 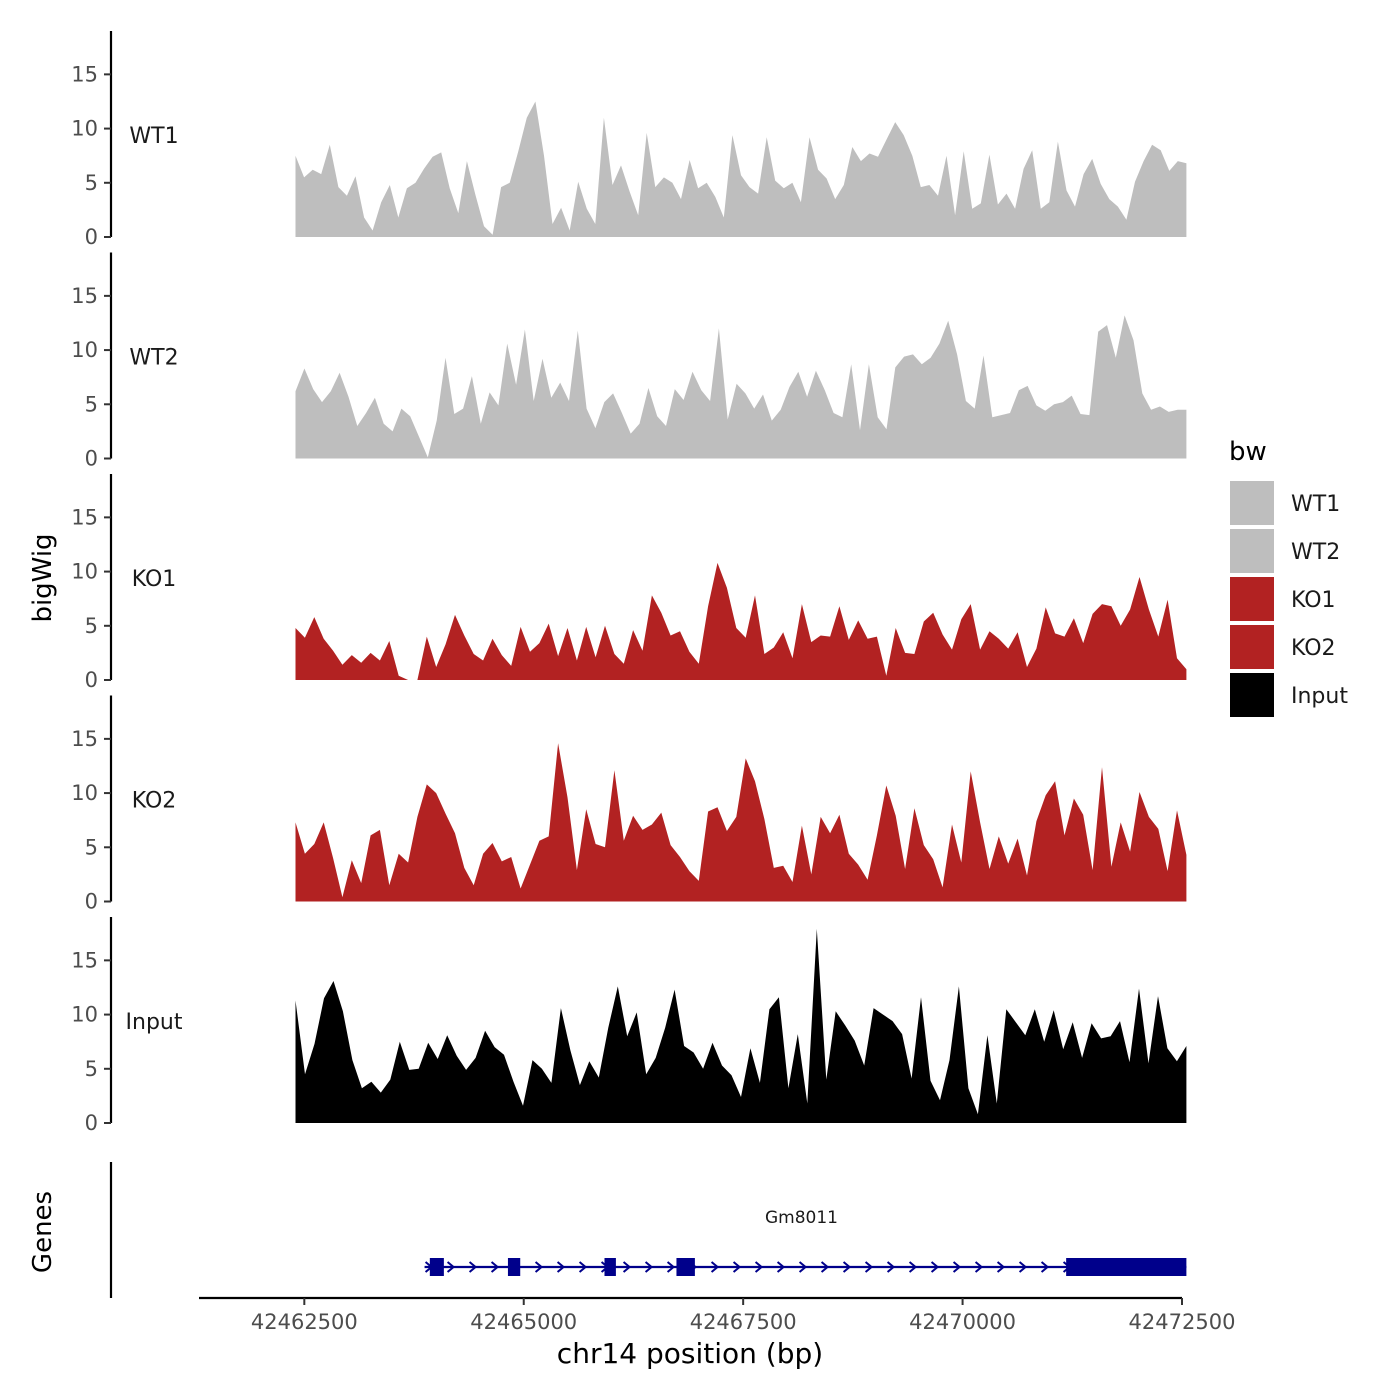 I want to click on legend-title: bw, so click(x=1248, y=452).